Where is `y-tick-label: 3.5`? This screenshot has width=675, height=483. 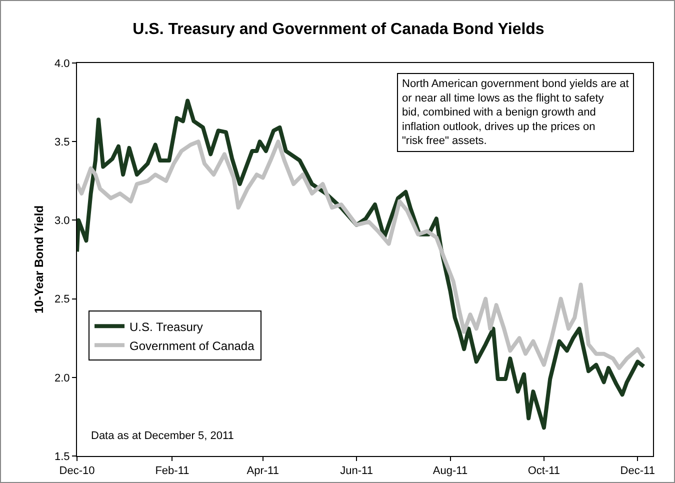 y-tick-label: 3.5 is located at coordinates (62, 142).